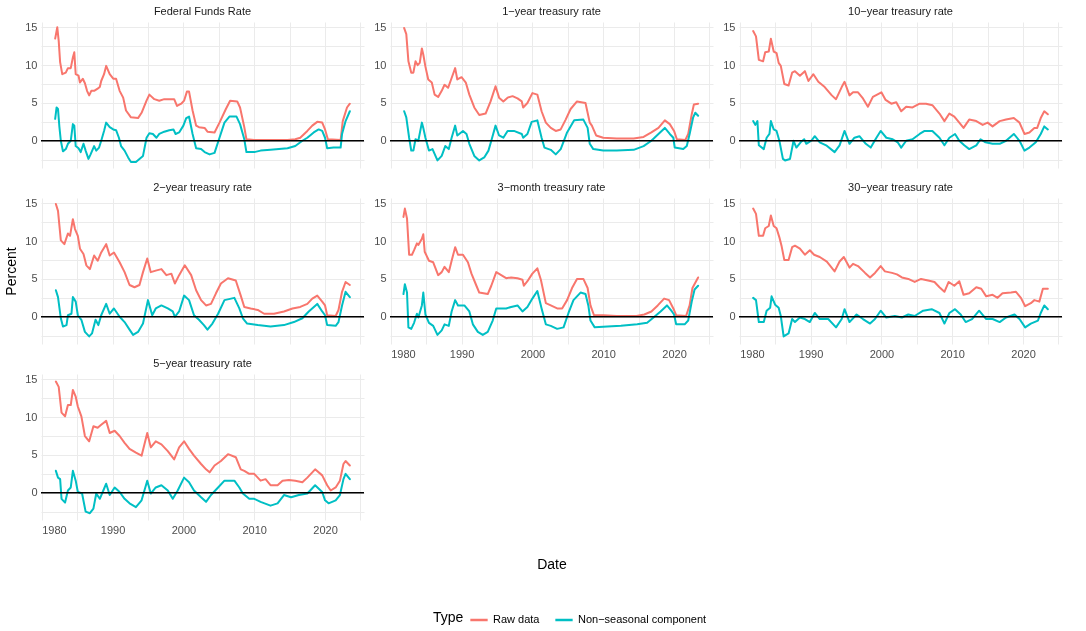 This screenshot has height=631, width=1086. Describe the element at coordinates (202, 187) in the screenshot. I see `chart-title: 2−year treasury rate` at that location.